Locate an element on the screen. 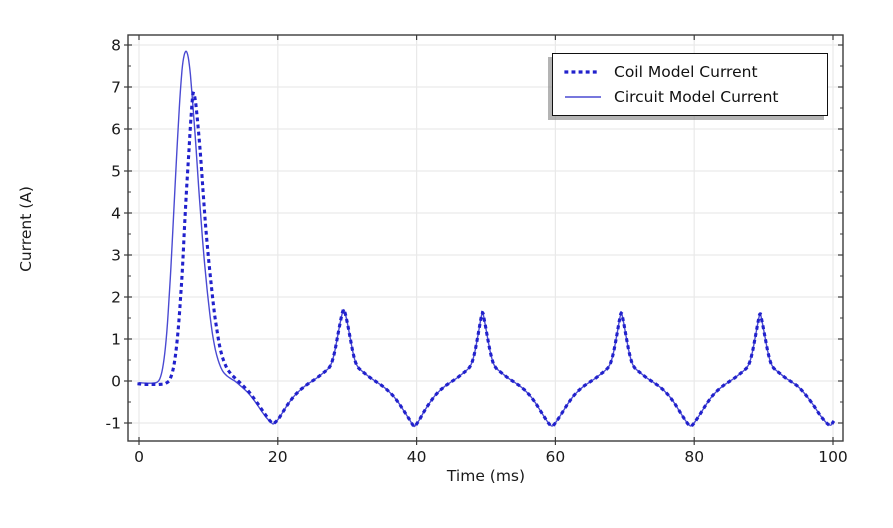  legend-sample-dotted-line is located at coordinates (583, 72).